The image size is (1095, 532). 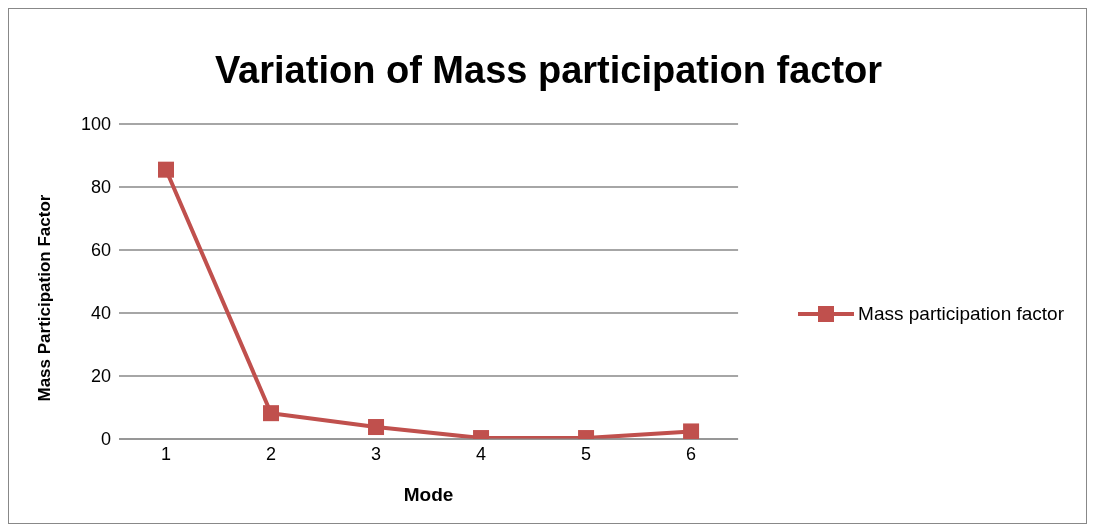 What do you see at coordinates (586, 453) in the screenshot?
I see `x-tick-label: 5` at bounding box center [586, 453].